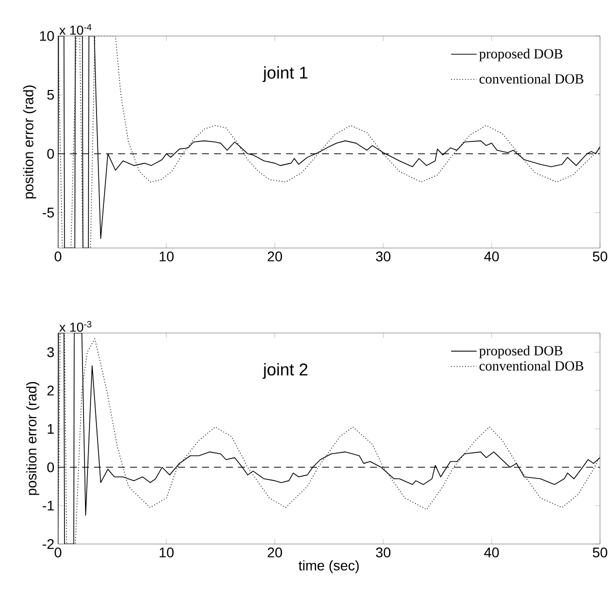  Describe the element at coordinates (328, 567) in the screenshot. I see `x-axis-title: time (sec)` at that location.